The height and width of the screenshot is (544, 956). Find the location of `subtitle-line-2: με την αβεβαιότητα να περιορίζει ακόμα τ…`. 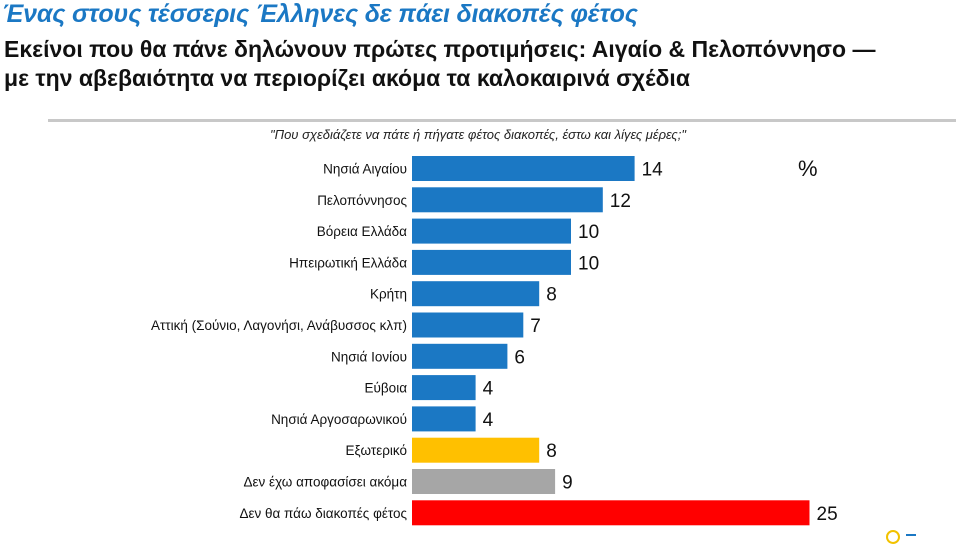

subtitle-line-2: με την αβεβαιότητα να περιορίζει ακόμα τ… is located at coordinates (347, 78).